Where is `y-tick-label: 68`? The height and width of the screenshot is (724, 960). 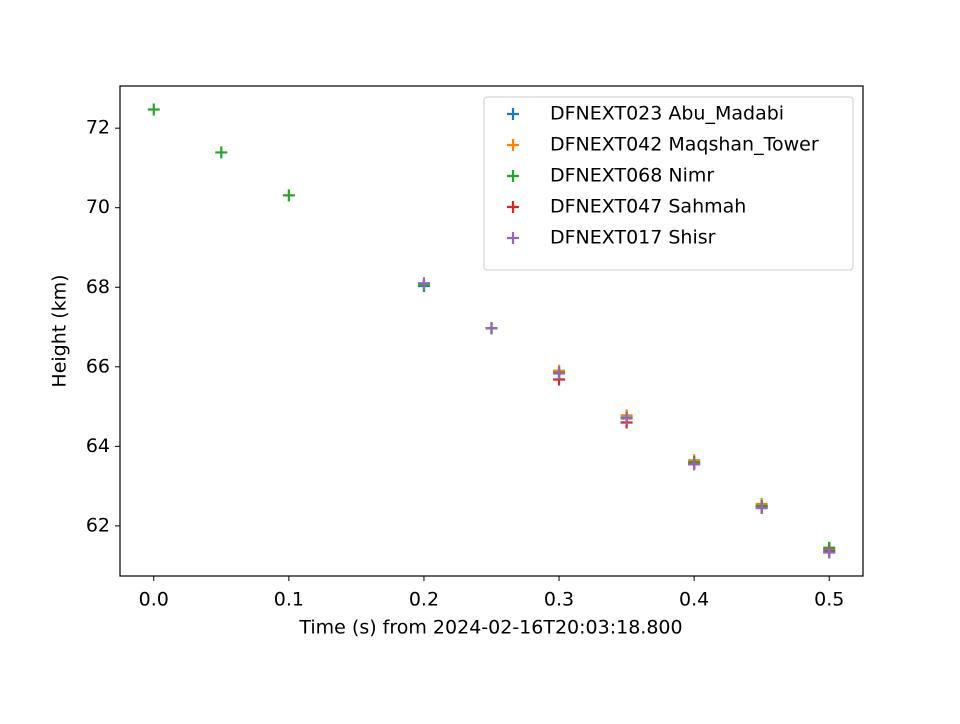
y-tick-label: 68 is located at coordinates (98, 287).